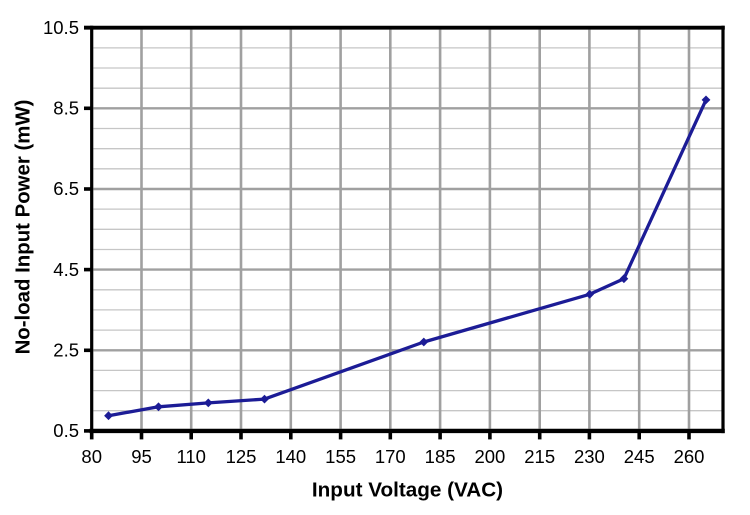 The width and height of the screenshot is (750, 515). What do you see at coordinates (390, 456) in the screenshot?
I see `svg-text: 170` at bounding box center [390, 456].